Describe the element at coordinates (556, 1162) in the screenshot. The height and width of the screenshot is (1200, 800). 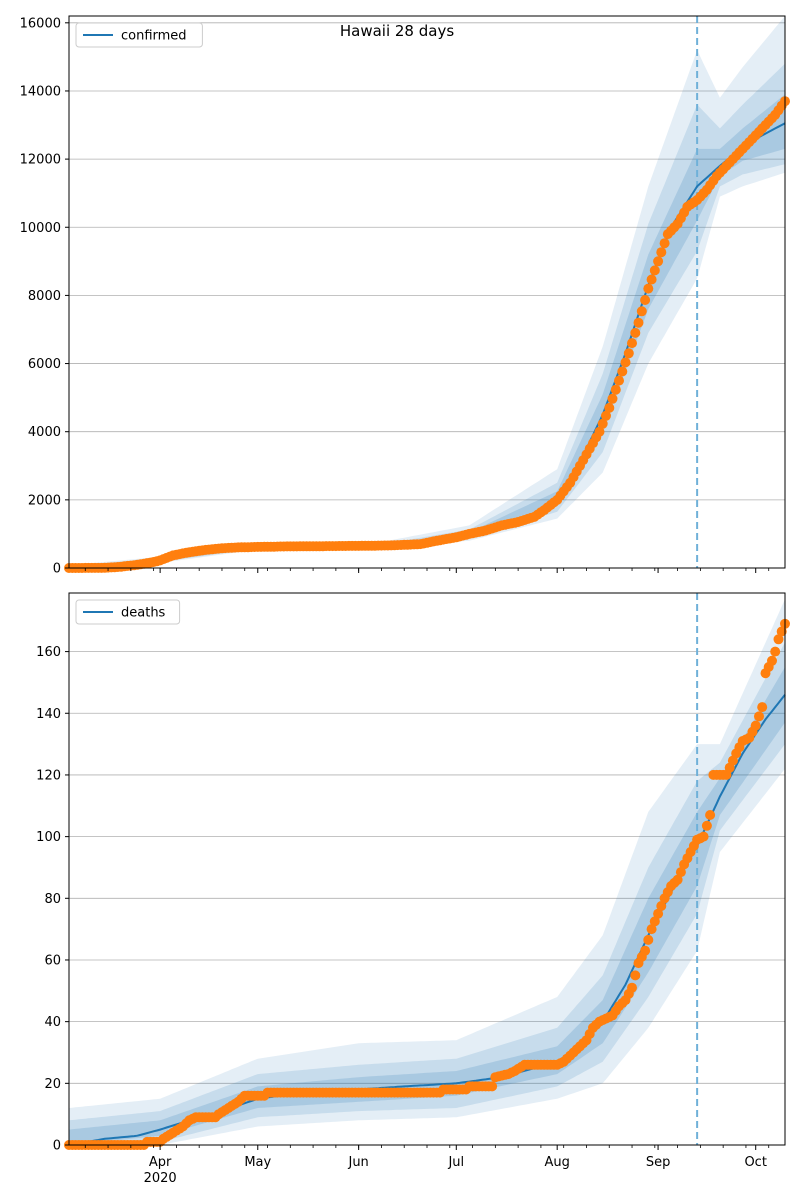
I see `x-tick-label: Aug` at that location.